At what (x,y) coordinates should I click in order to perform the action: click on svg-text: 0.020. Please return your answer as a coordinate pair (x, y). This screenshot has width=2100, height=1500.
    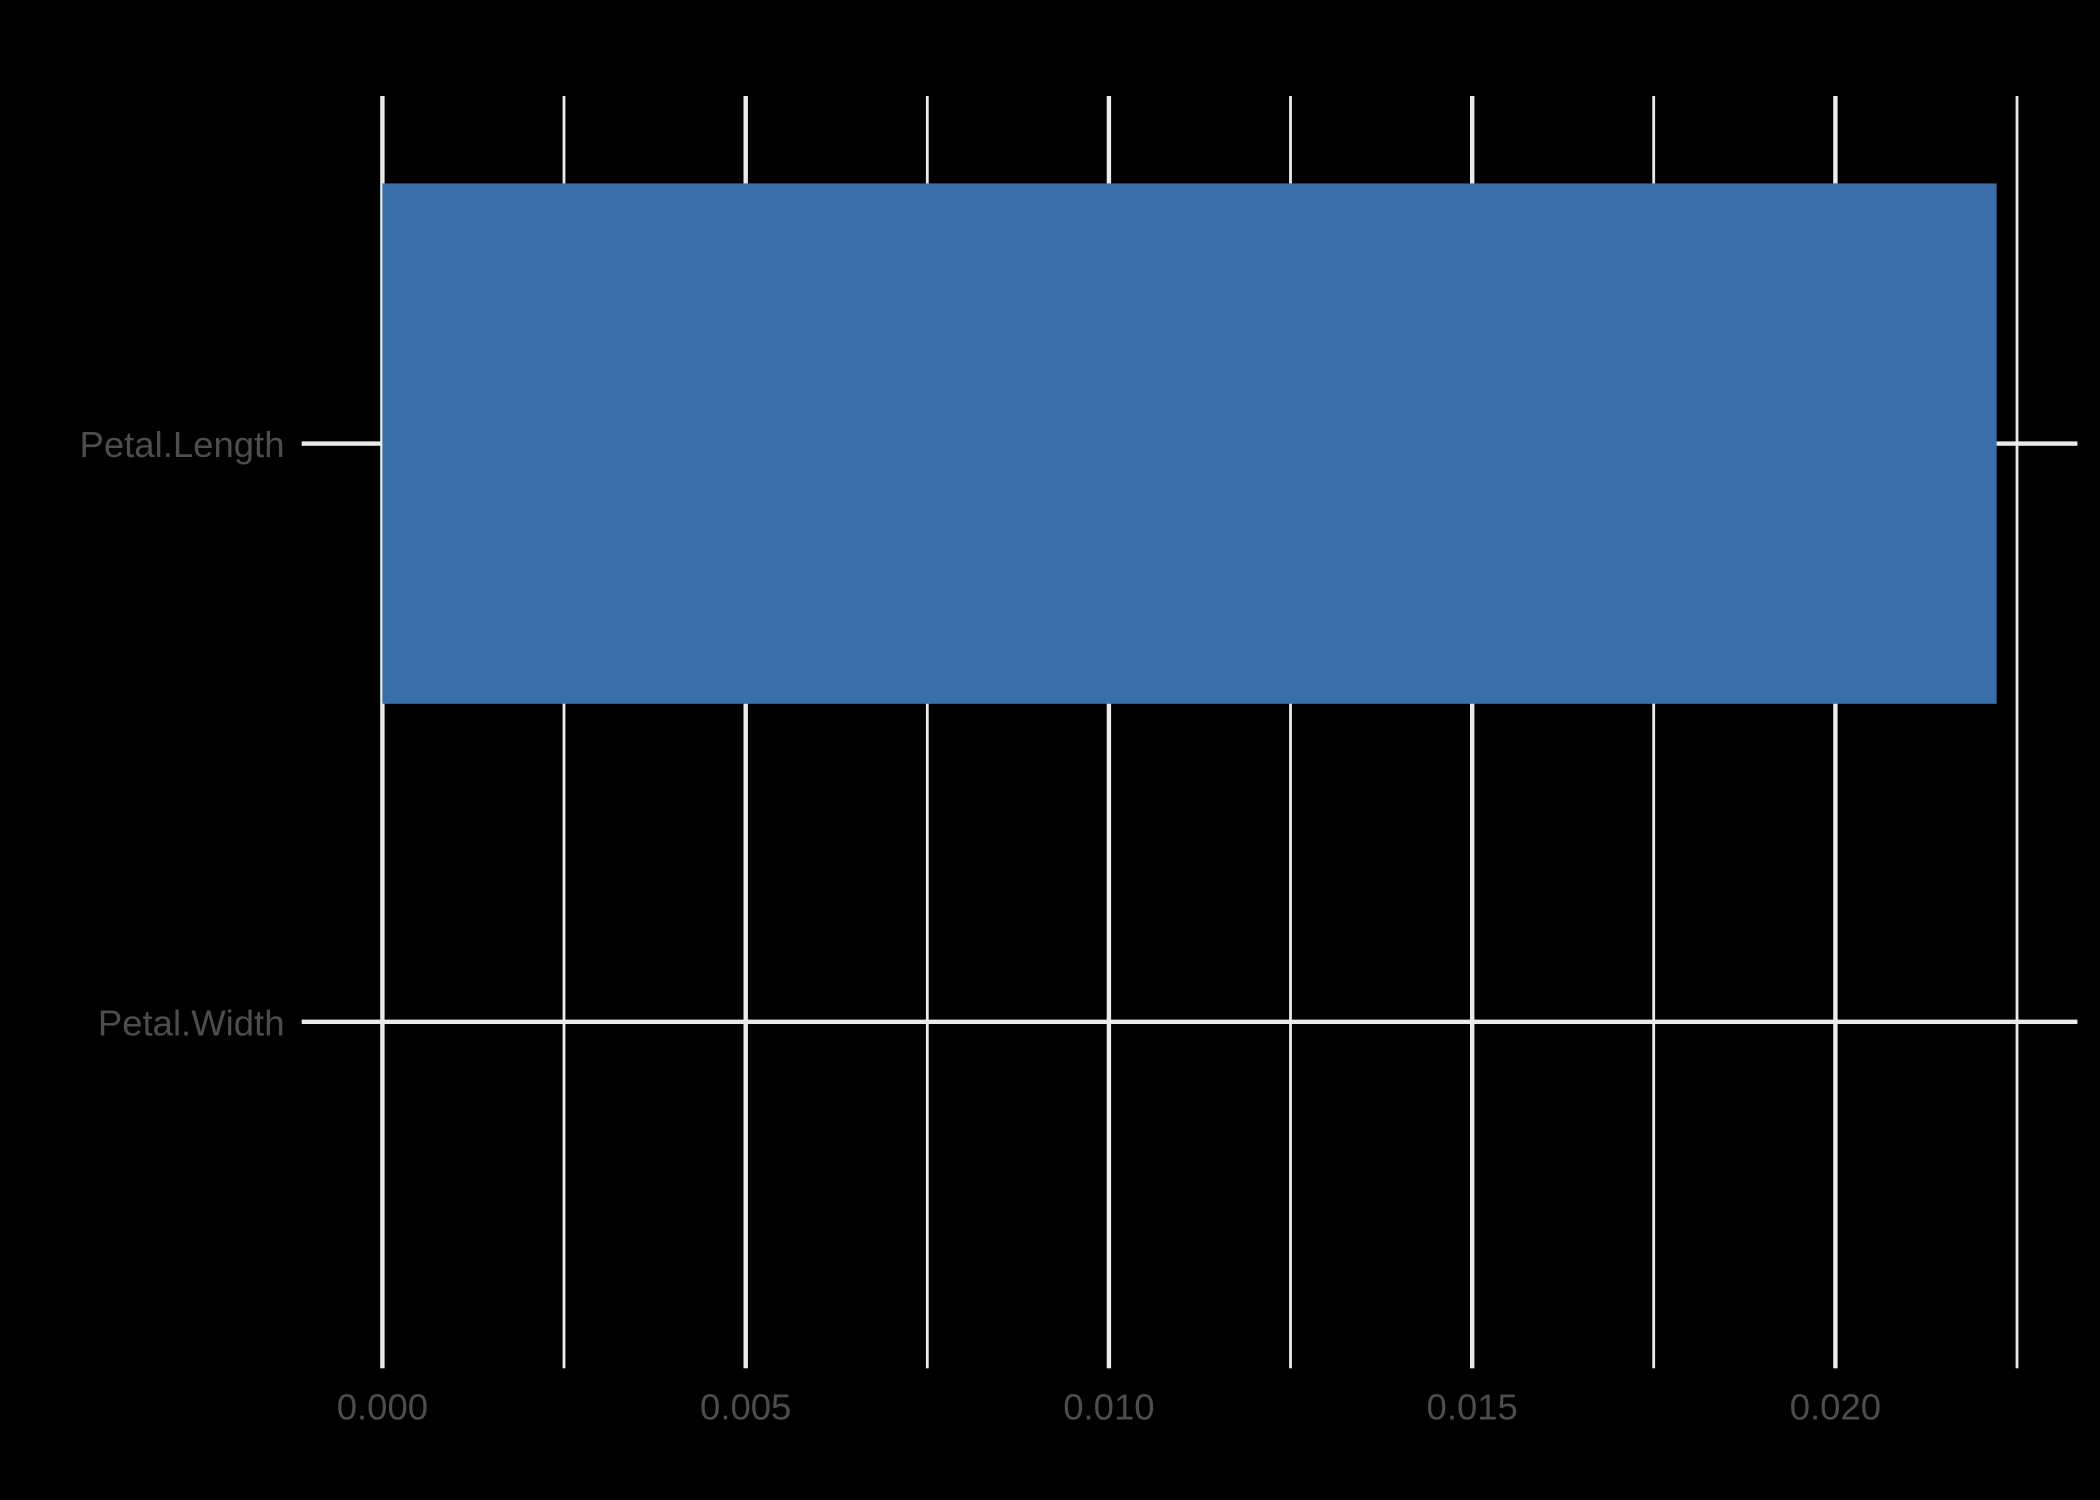
    Looking at the image, I should click on (1835, 1407).